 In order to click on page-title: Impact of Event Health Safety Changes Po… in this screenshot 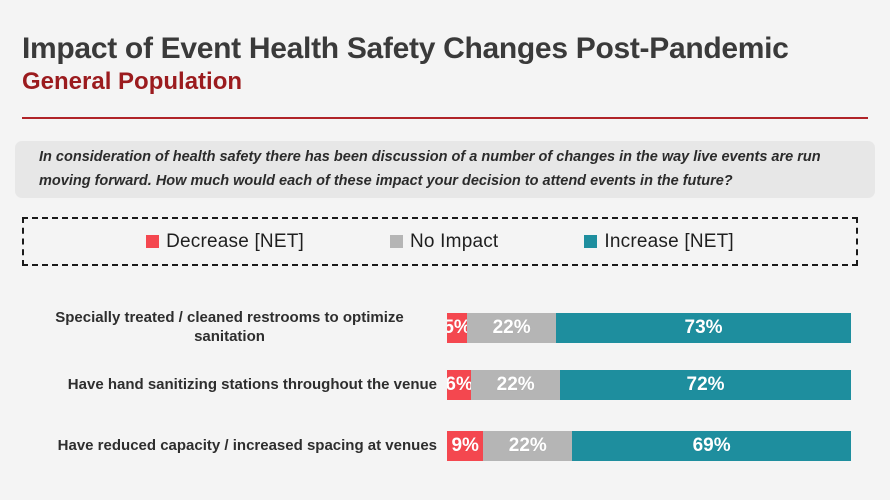, I will do `click(405, 48)`.